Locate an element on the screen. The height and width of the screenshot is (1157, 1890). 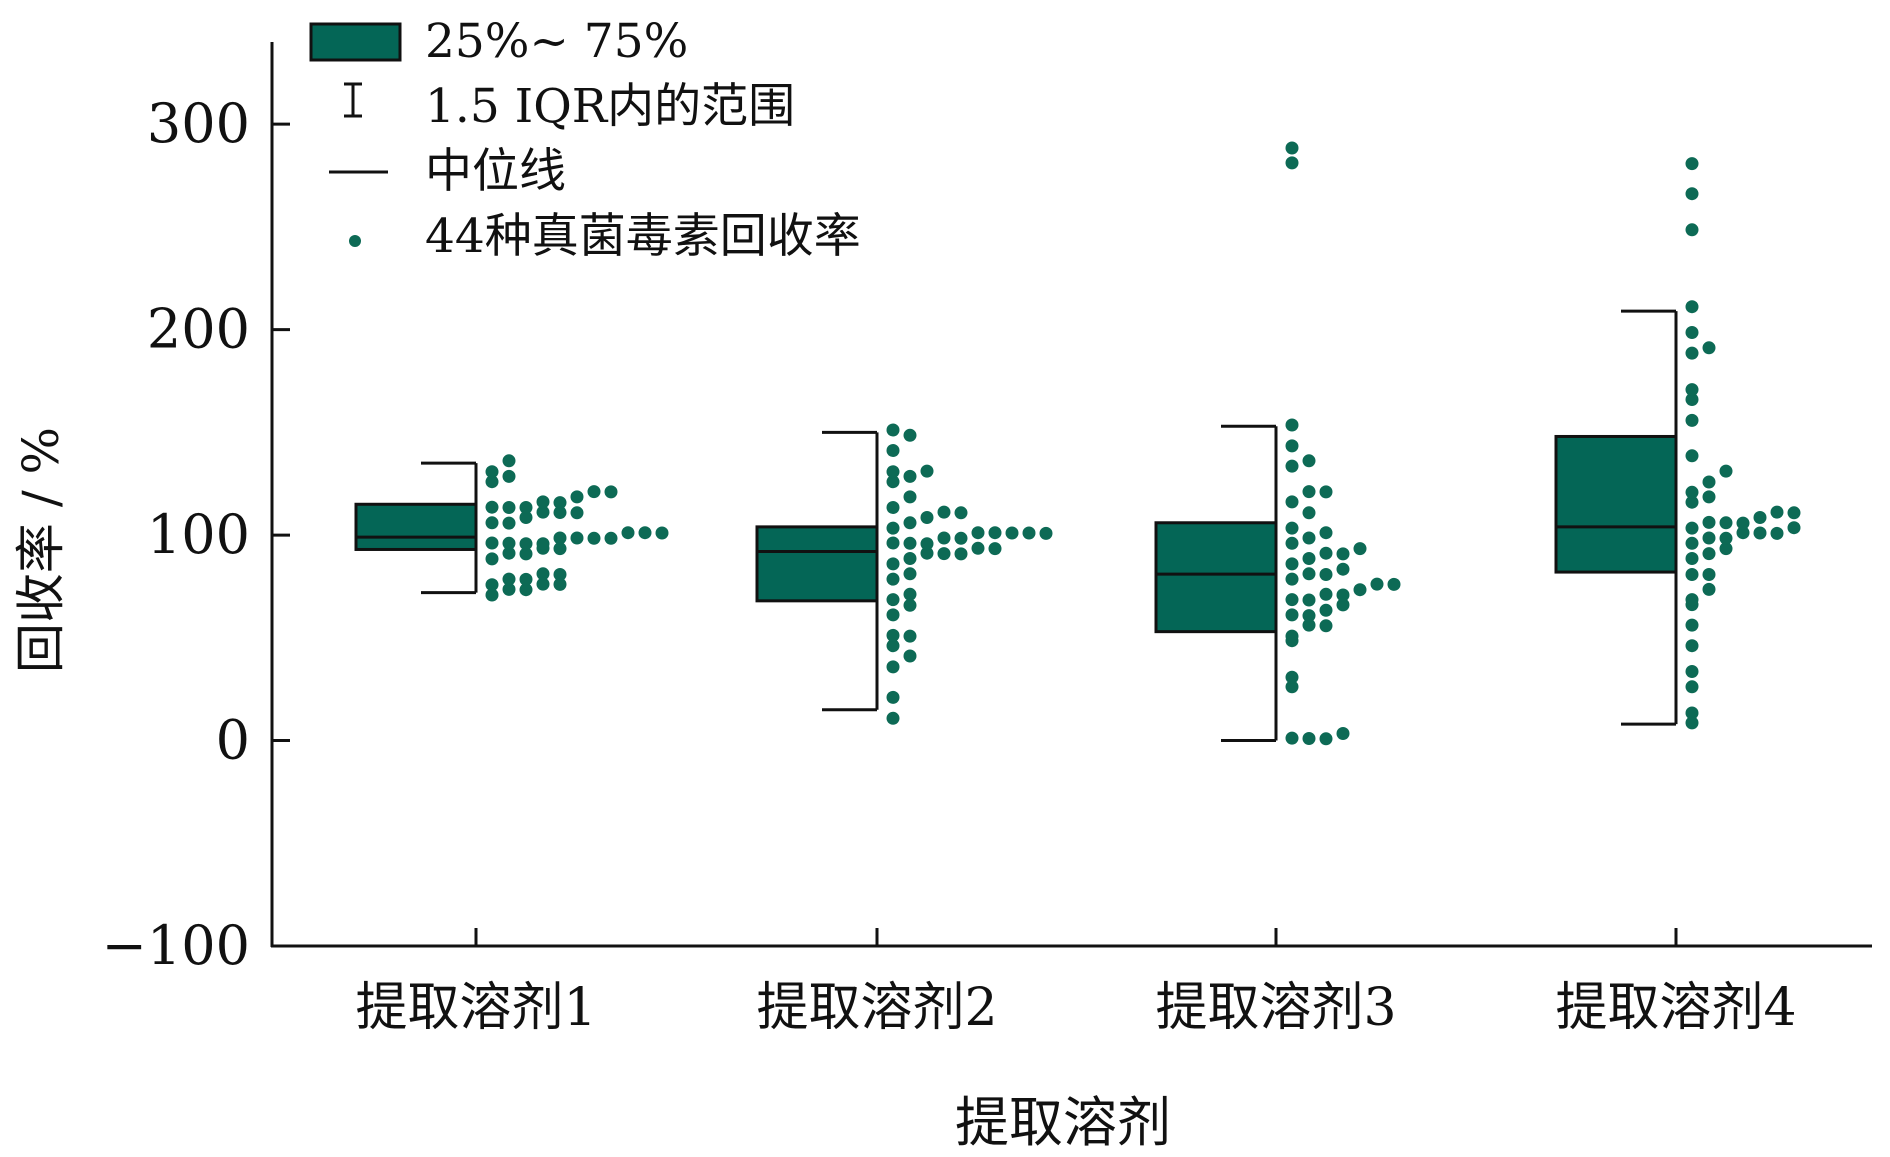
legend-label-median: 中位线 is located at coordinates (495, 171).